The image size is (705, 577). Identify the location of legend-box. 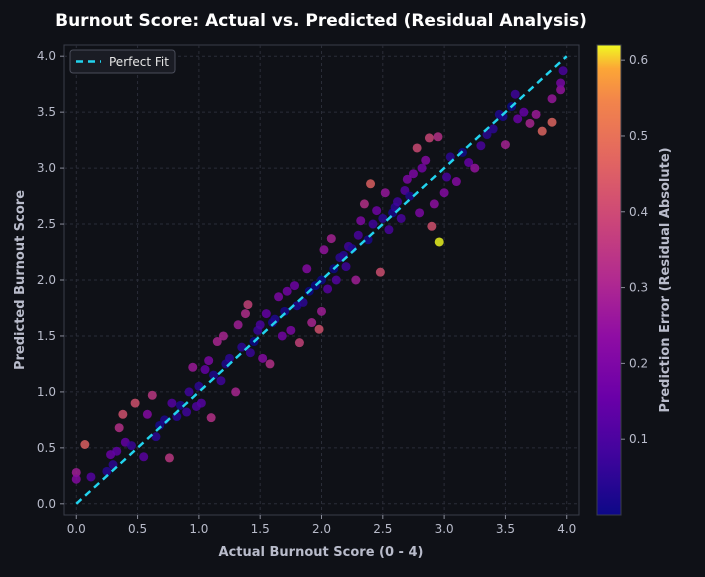
(122, 61).